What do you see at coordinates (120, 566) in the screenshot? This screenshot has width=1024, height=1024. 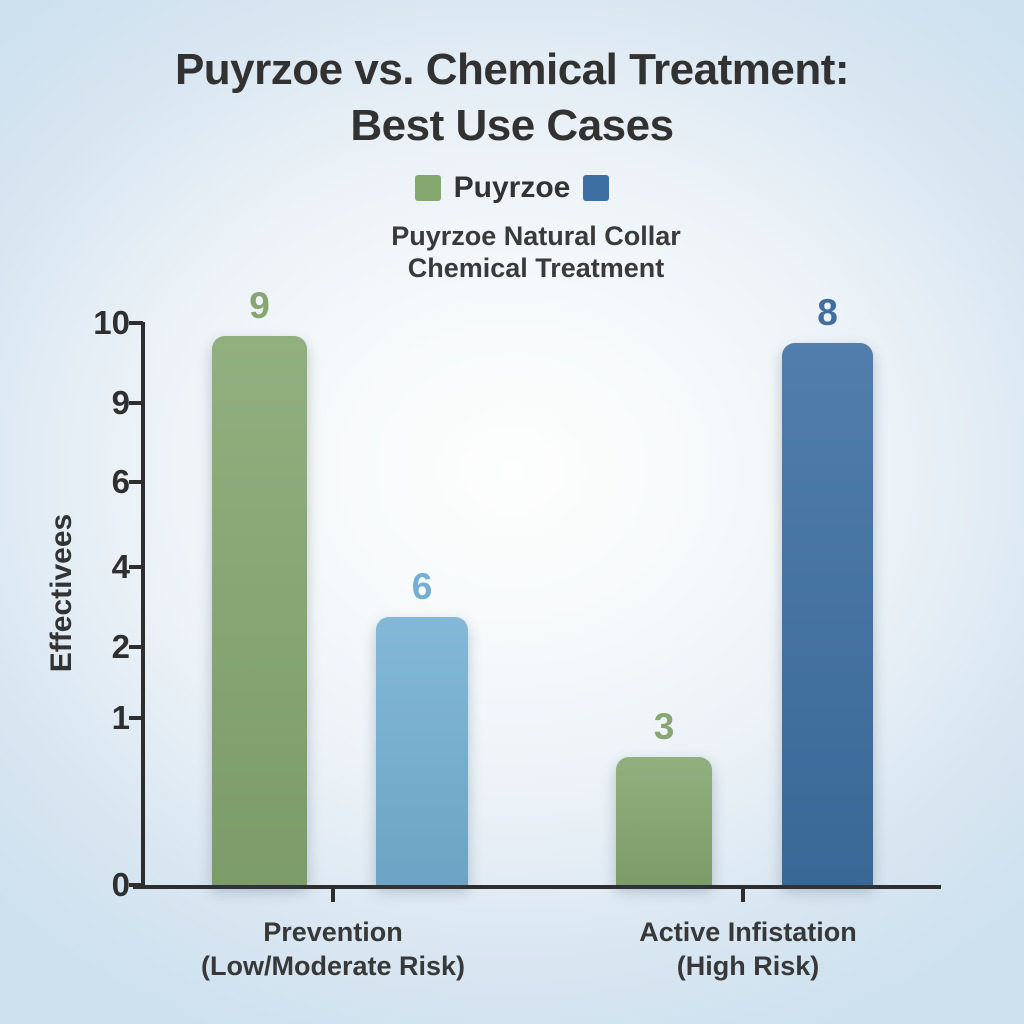 I see `y-tick-label-4: 4` at bounding box center [120, 566].